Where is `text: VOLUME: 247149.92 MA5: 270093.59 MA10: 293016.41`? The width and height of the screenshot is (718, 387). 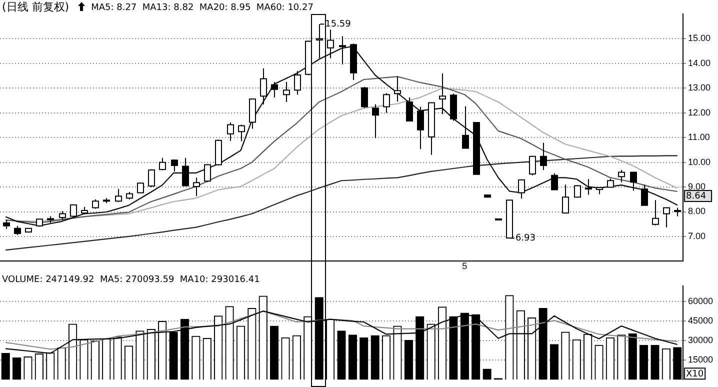
text: VOLUME: 247149.92 MA5: 270093.59 MA10: 293016.41 is located at coordinates (131, 279).